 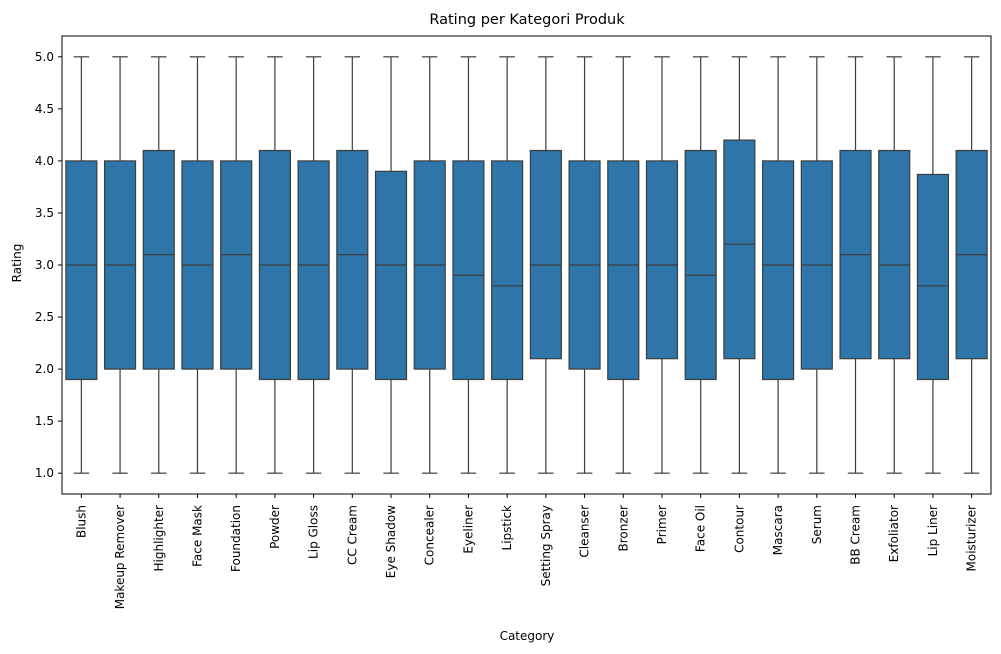 I want to click on x-tick-label: Bronzer, so click(x=623, y=528).